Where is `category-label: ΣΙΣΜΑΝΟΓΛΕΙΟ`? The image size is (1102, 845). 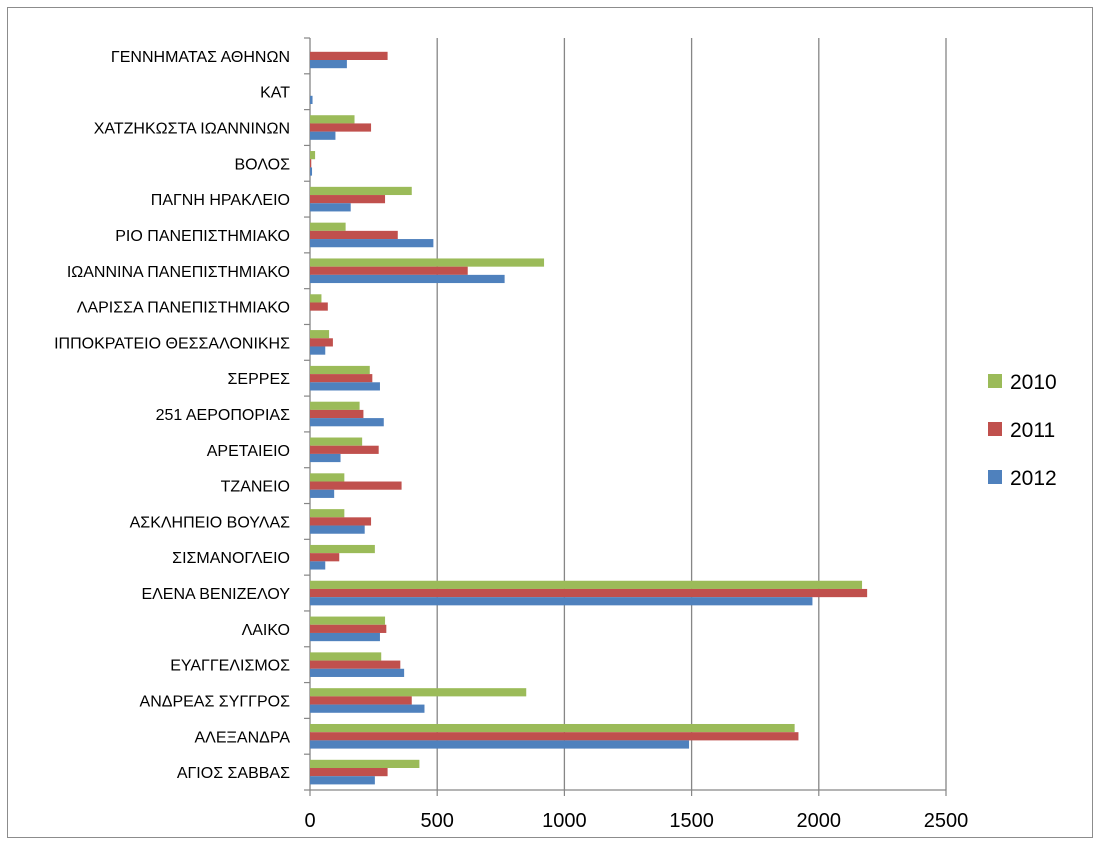
category-label: ΣΙΣΜΑΝΟΓΛΕΙΟ is located at coordinates (231, 558).